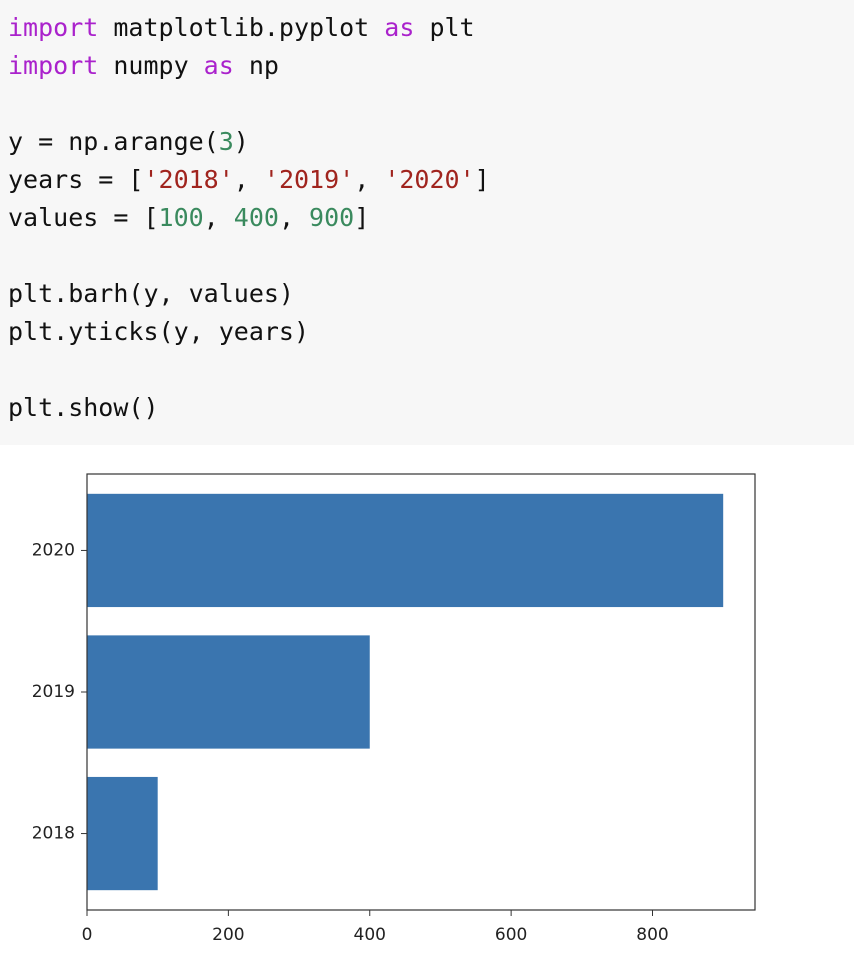 This screenshot has width=854, height=976. What do you see at coordinates (241, 141) in the screenshot?
I see `code-text: )` at bounding box center [241, 141].